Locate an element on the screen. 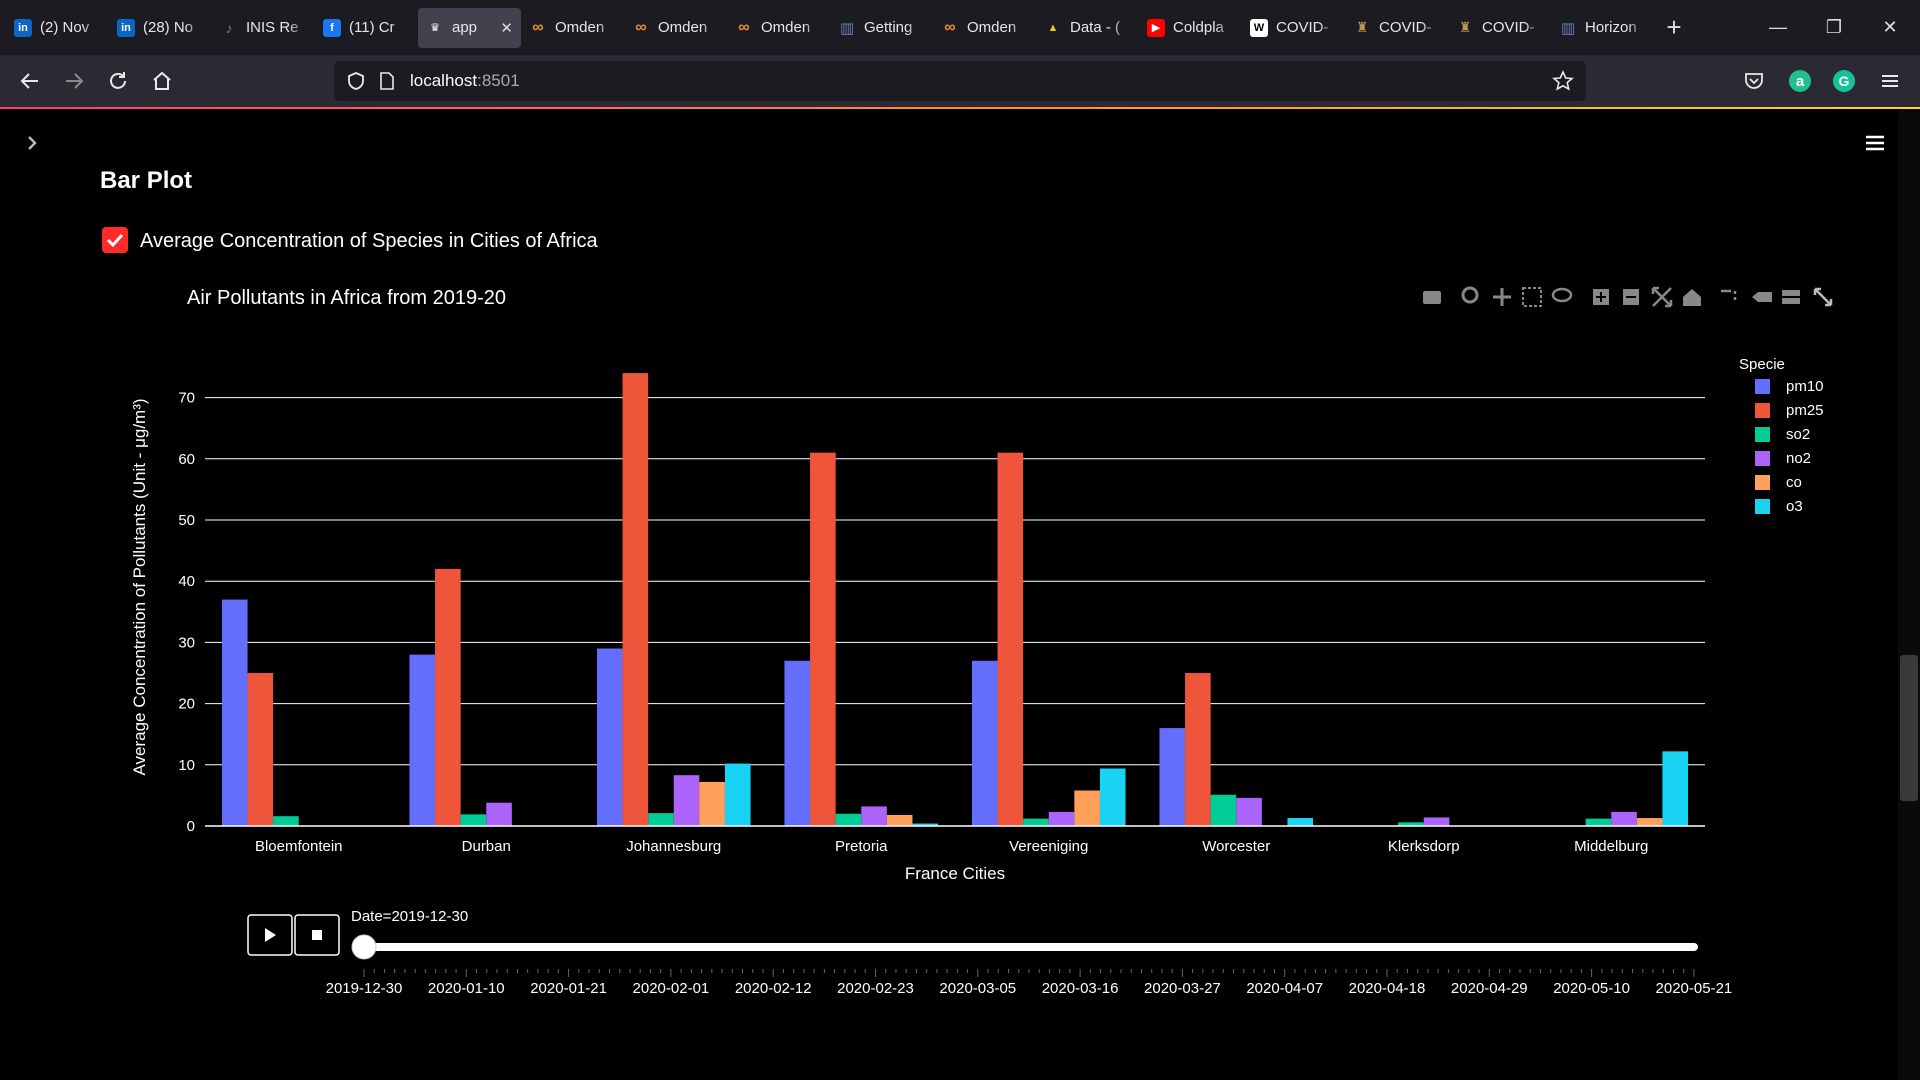 This screenshot has height=1080, width=1920. new-tab-button: + is located at coordinates (1674, 27).